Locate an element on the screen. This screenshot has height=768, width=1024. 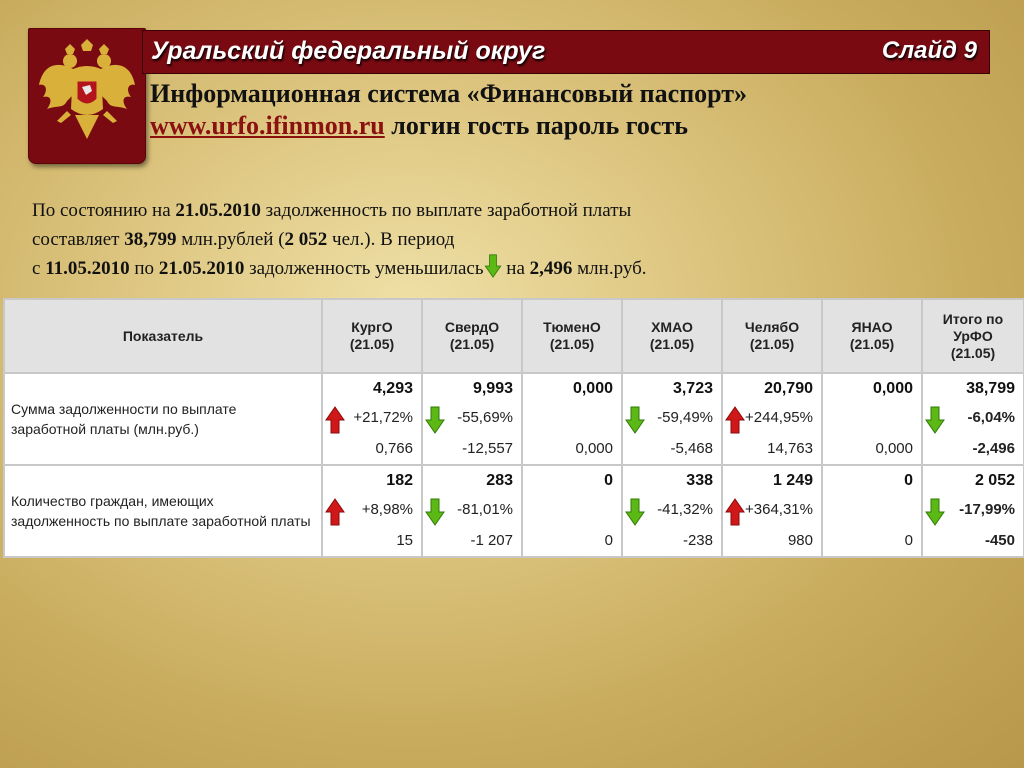
column-header-label: КургО is located at coordinates (372, 327).